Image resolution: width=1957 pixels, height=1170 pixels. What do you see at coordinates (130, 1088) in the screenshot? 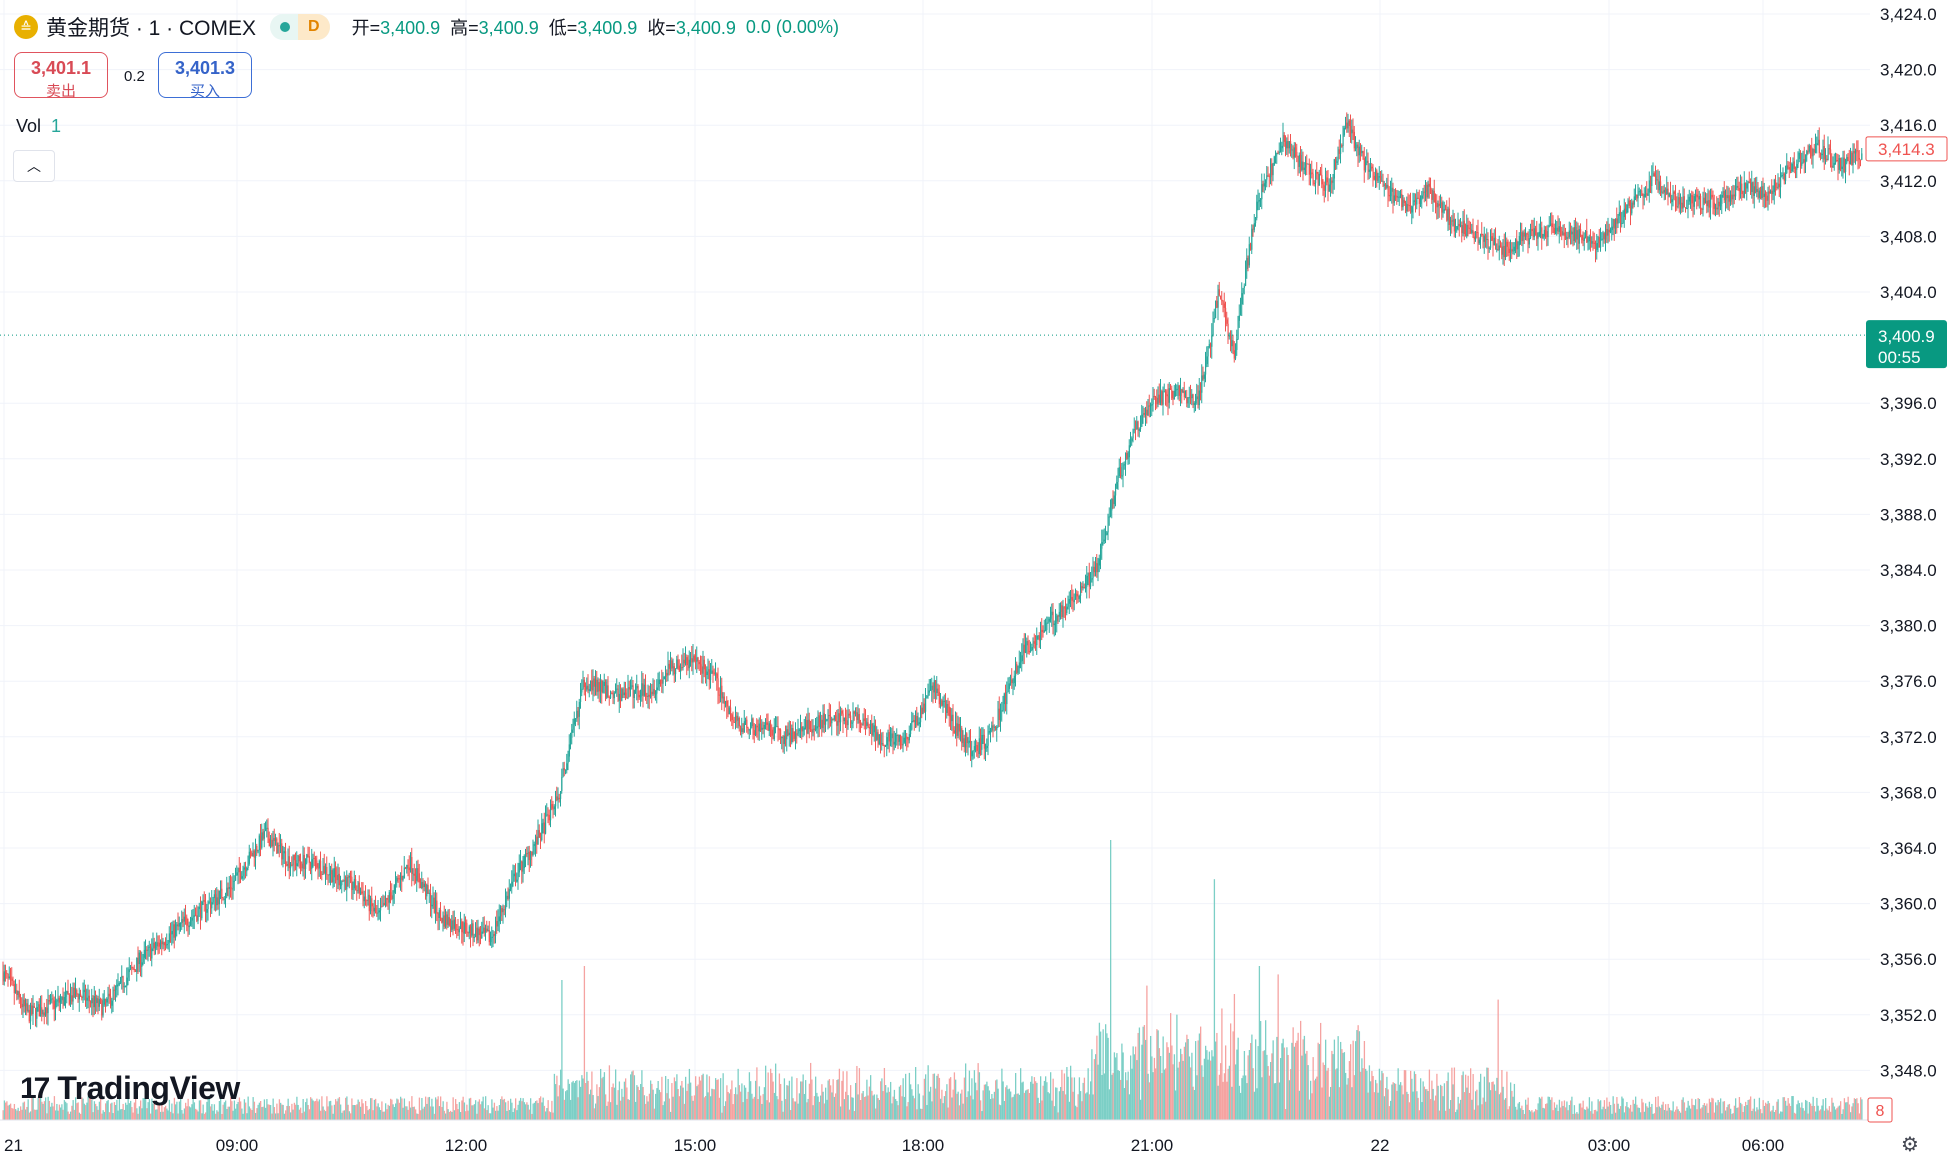
I see `tradingview-logo: 17 TradingView` at bounding box center [130, 1088].